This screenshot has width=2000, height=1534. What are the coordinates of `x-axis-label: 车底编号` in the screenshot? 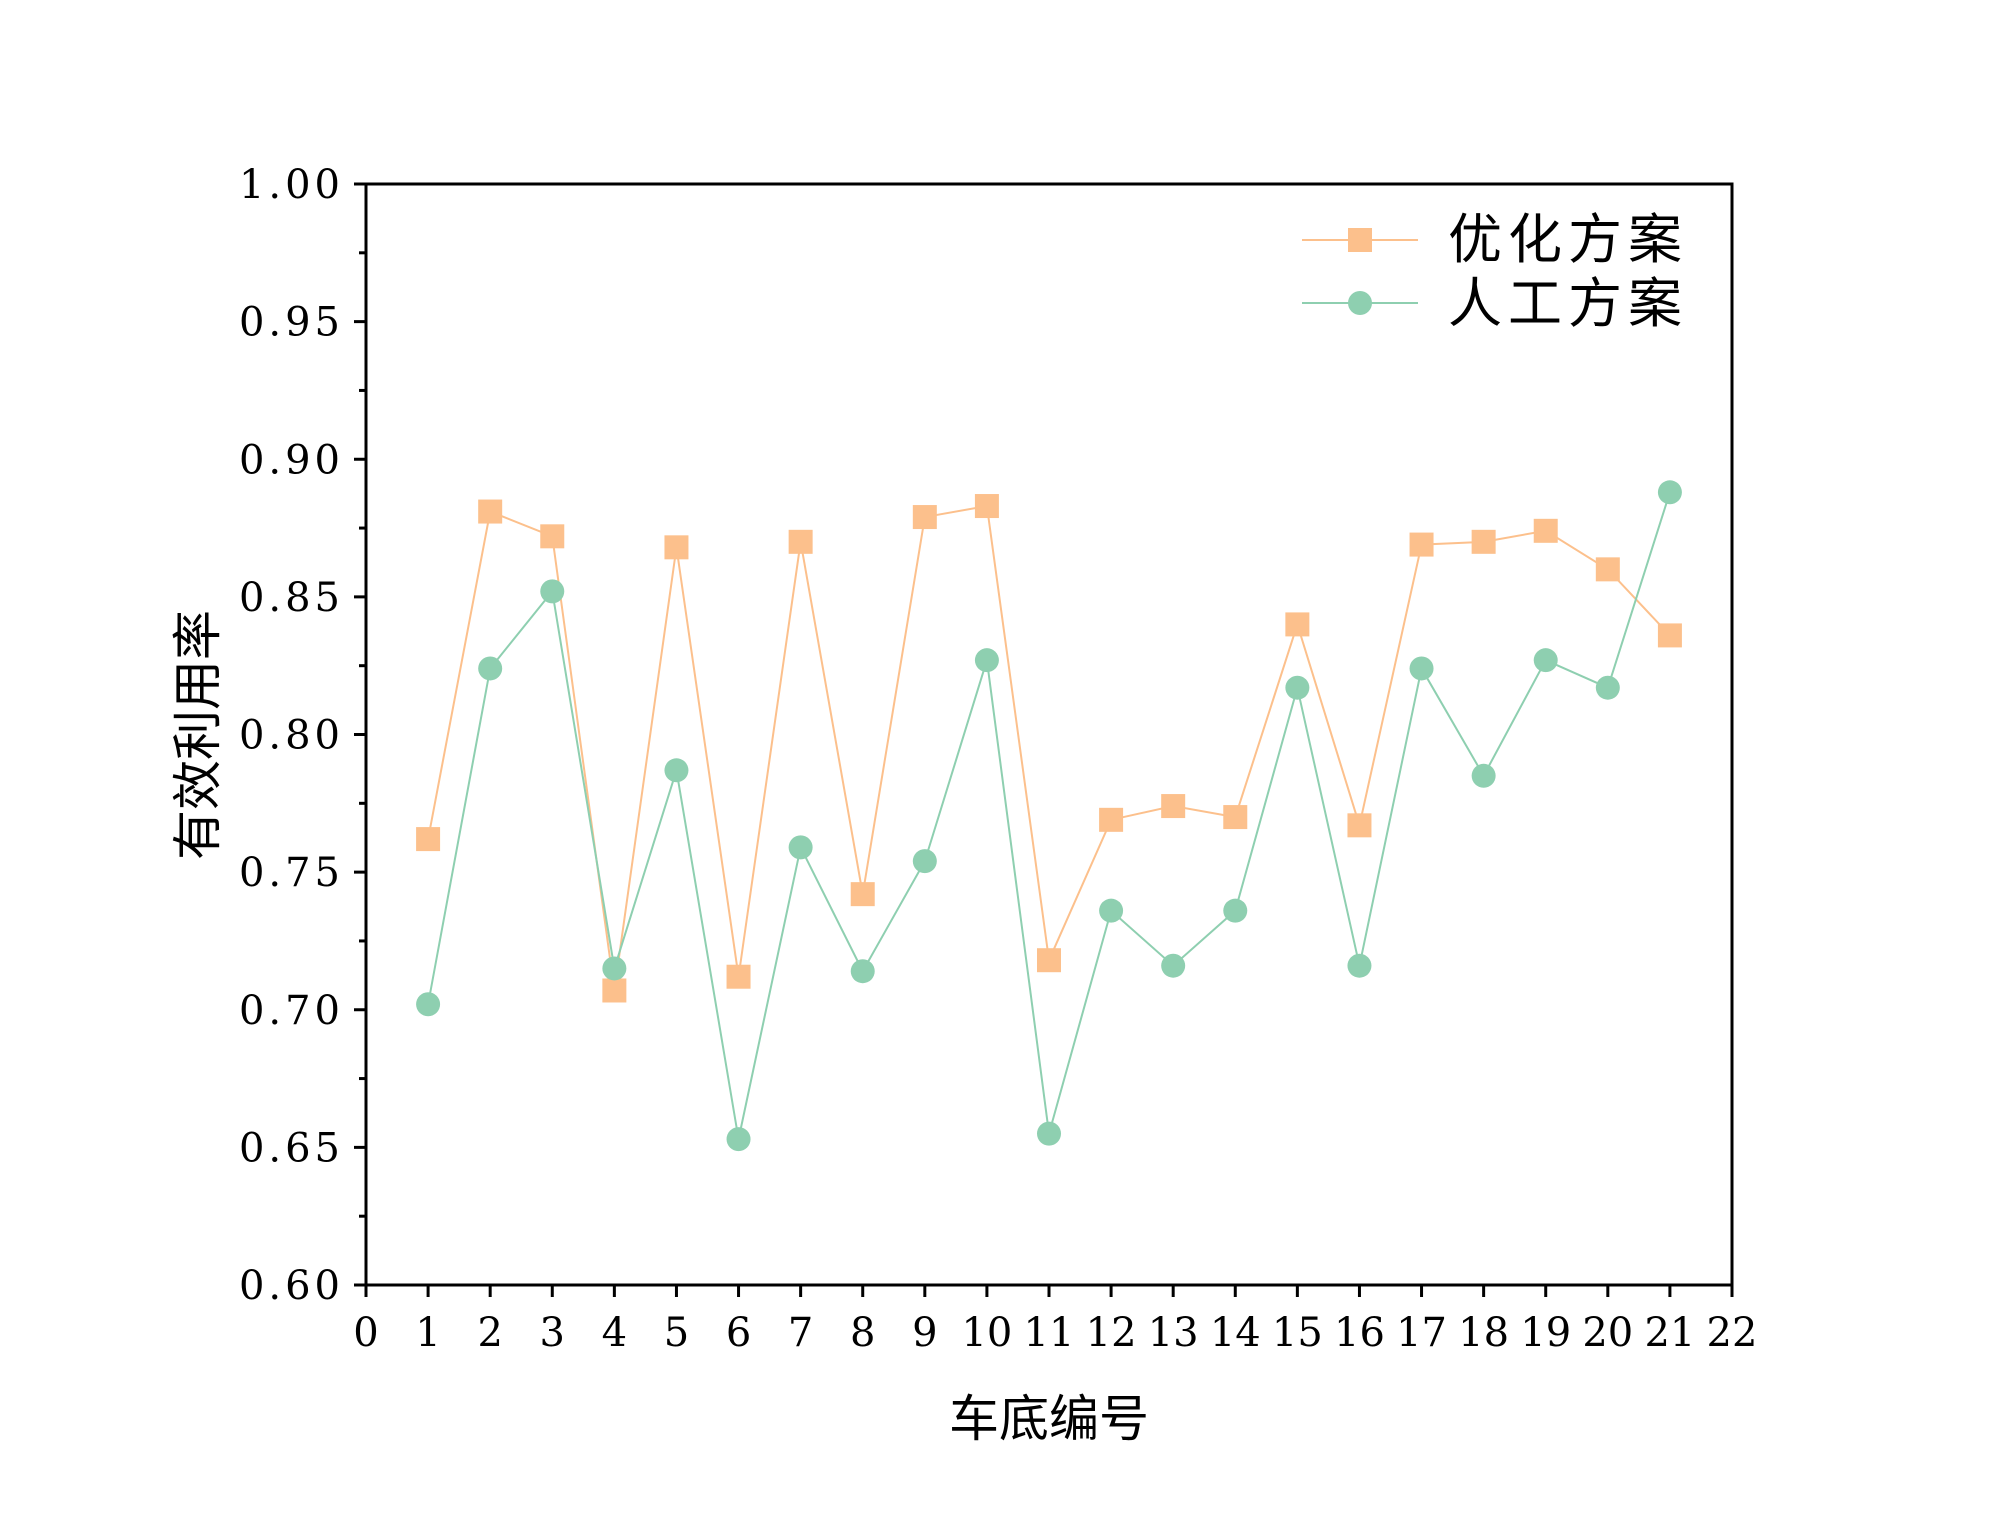 It's located at (1049, 1419).